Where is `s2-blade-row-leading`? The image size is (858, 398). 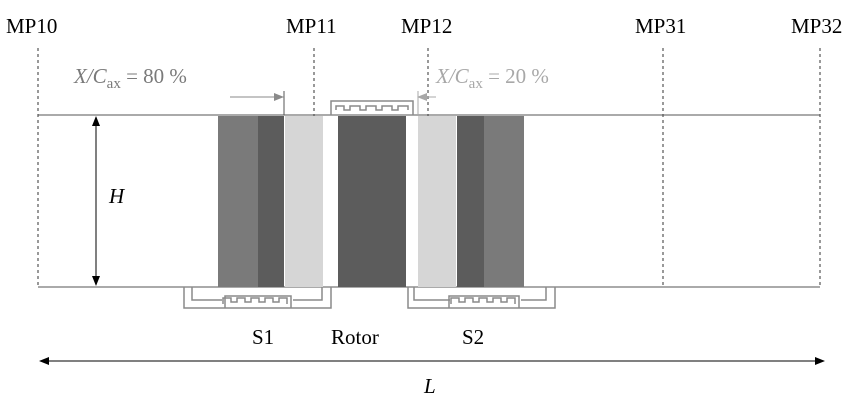
s2-blade-row-leading is located at coordinates (437, 201).